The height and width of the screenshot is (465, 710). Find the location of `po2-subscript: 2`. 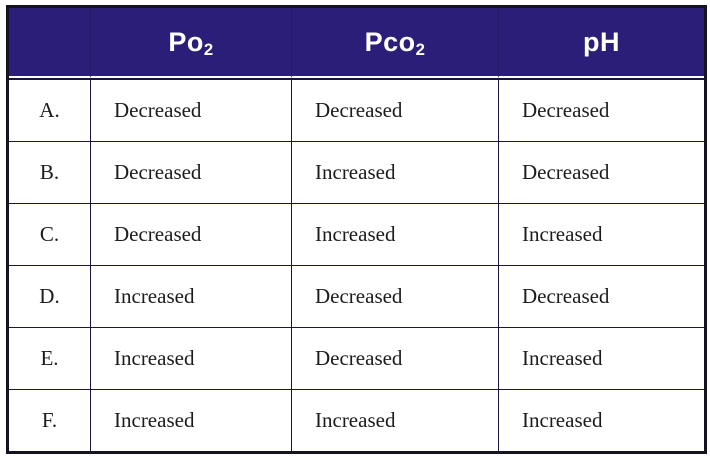

po2-subscript: 2 is located at coordinates (208, 49).